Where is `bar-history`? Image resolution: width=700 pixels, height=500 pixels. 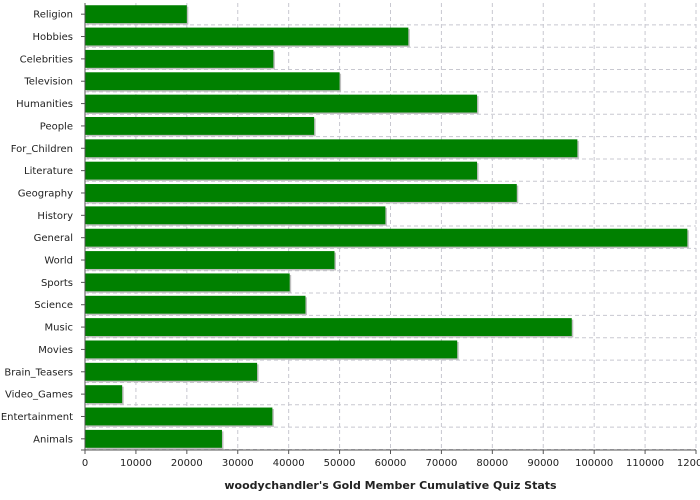
bar-history is located at coordinates (235, 215).